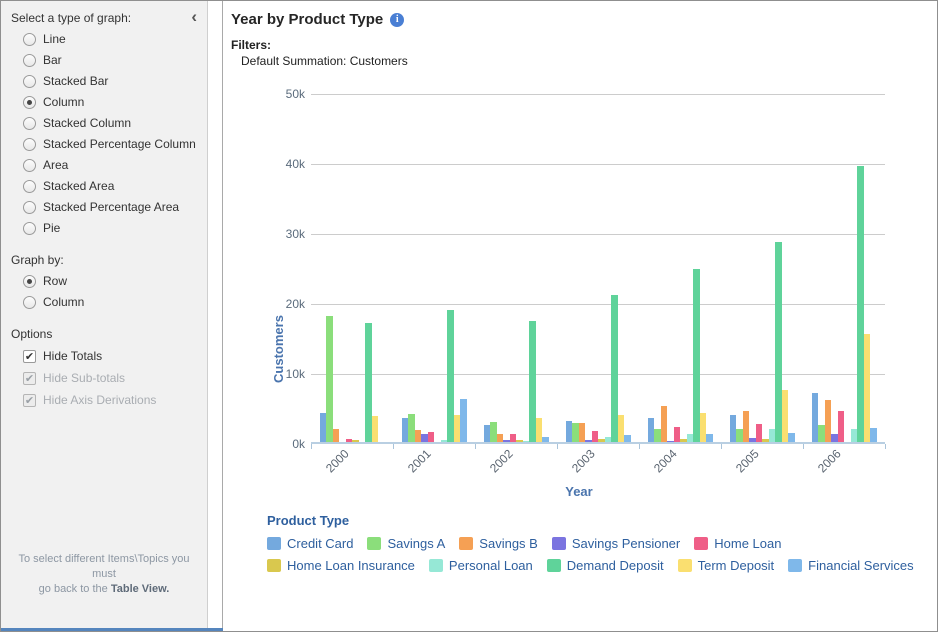 This screenshot has height=632, width=938. I want to click on table-view-link: Table View., so click(140, 589).